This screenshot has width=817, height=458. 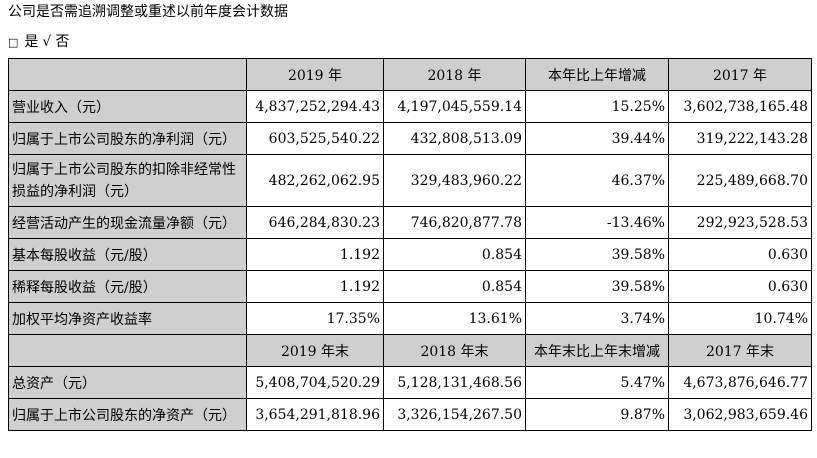 I want to click on column-header: 2019 年, so click(x=315, y=74).